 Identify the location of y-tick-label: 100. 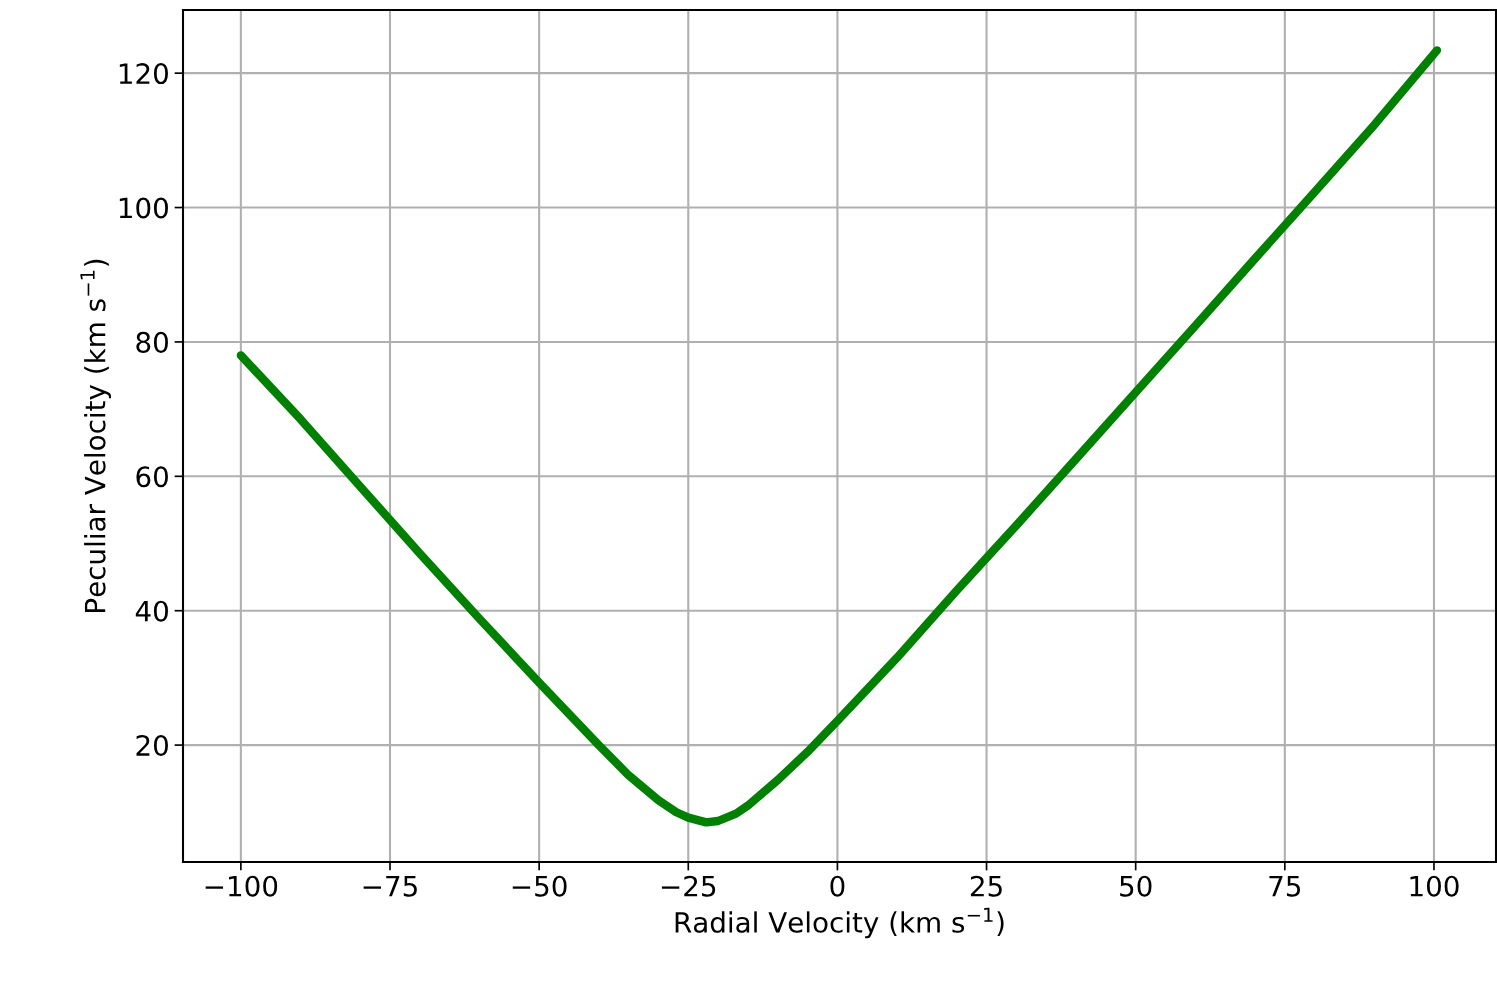
(143, 208).